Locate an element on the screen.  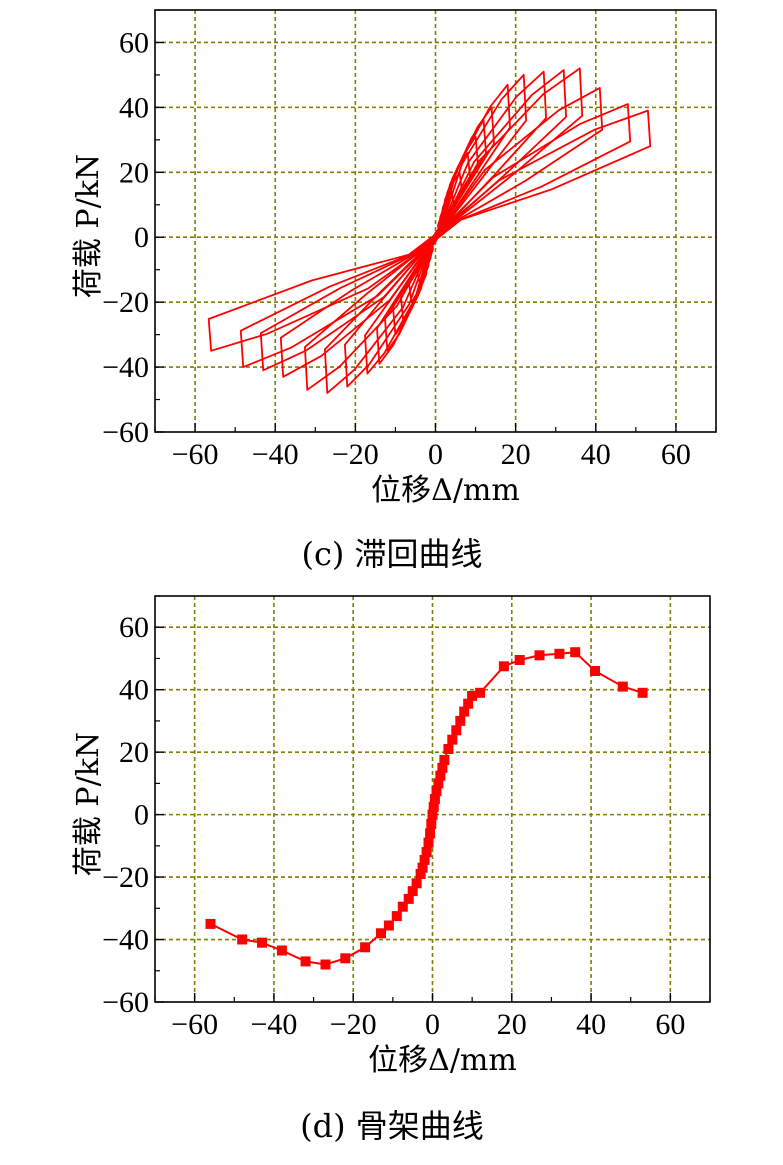
caption-d: (d) 骨架曲线 is located at coordinates (392, 1126).